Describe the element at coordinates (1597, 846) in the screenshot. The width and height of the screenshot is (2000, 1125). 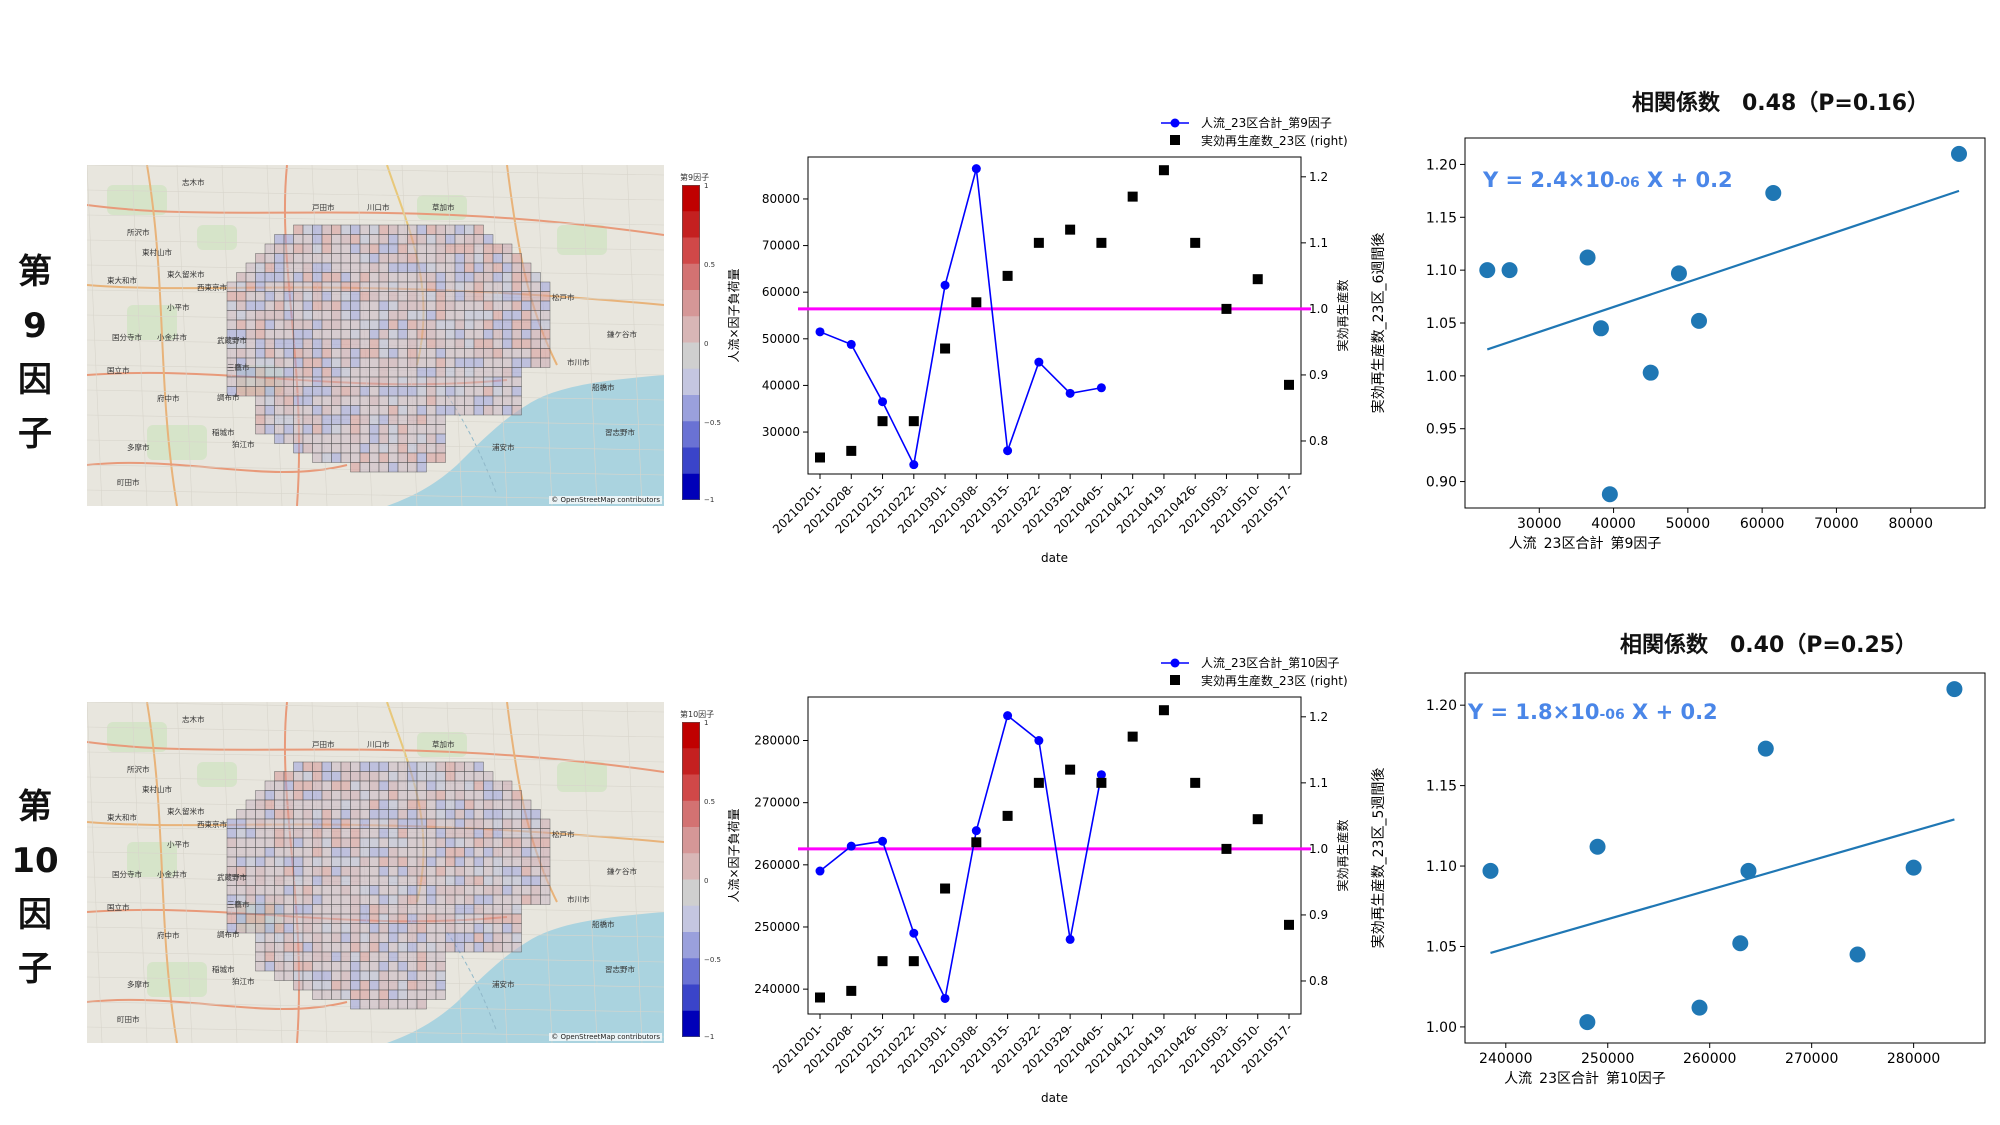
I see `scatter-point` at that location.